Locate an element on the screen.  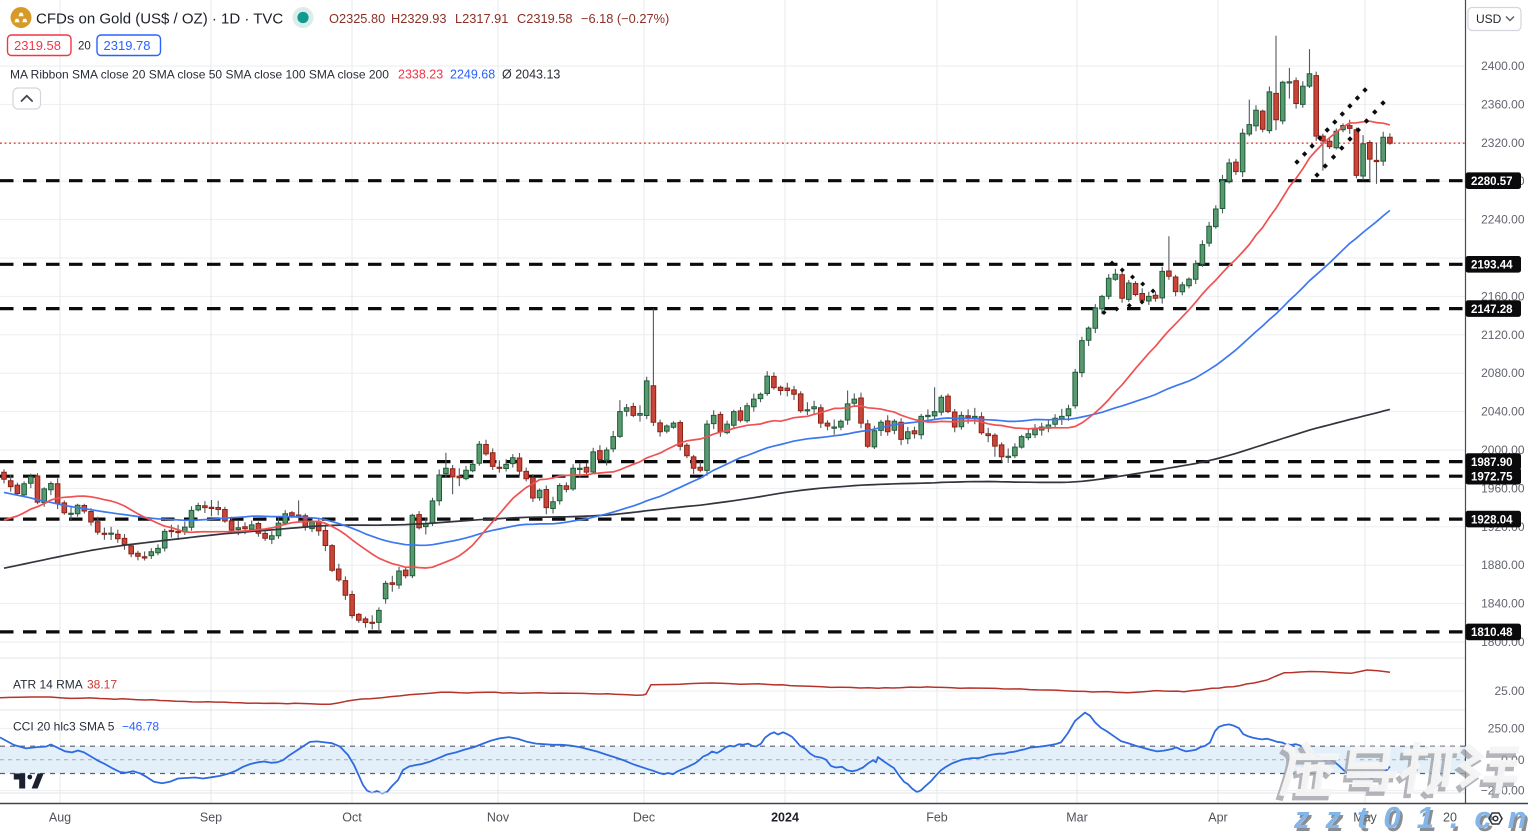
svg-text: 1928.04 is located at coordinates (1492, 520).